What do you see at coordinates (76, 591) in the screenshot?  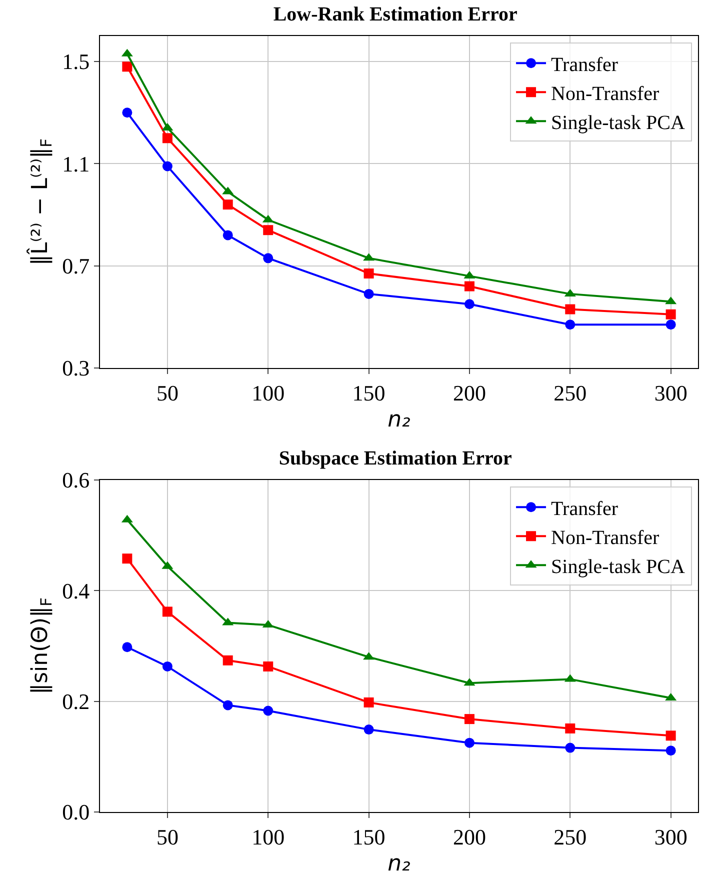 I see `y-tick-label: 0.4` at bounding box center [76, 591].